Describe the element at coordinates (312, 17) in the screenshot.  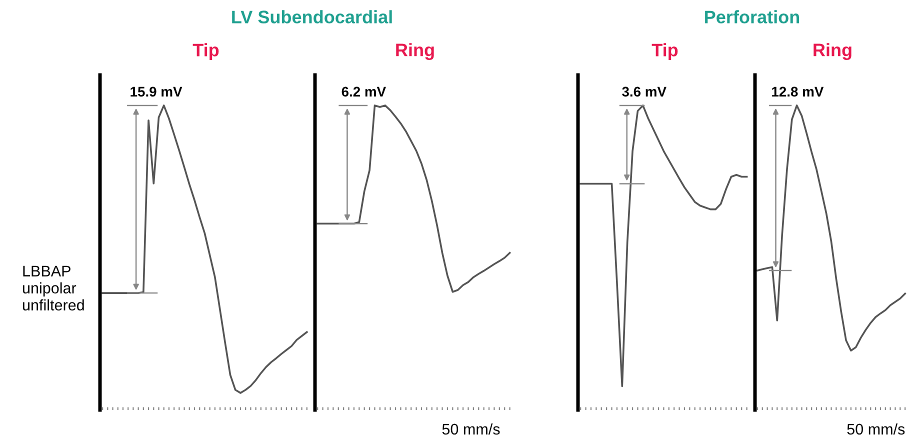
I see `chart-title: LV Subendocardial` at that location.